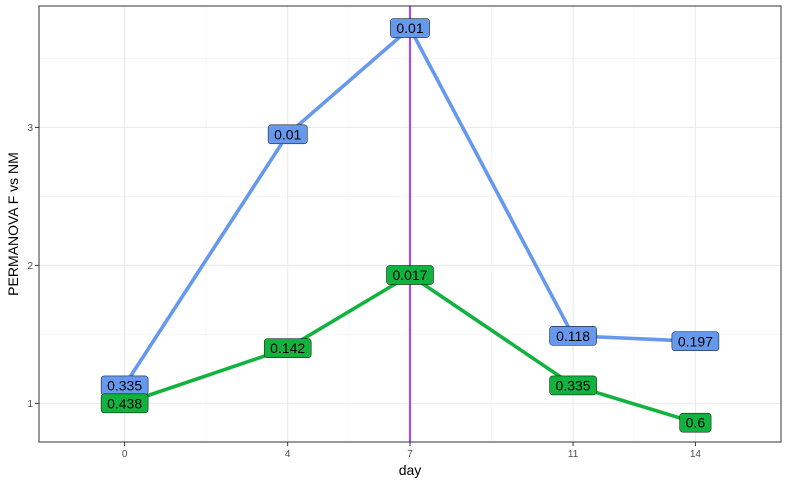 The image size is (787, 485). What do you see at coordinates (125, 454) in the screenshot?
I see `x-tick-label: 0` at bounding box center [125, 454].